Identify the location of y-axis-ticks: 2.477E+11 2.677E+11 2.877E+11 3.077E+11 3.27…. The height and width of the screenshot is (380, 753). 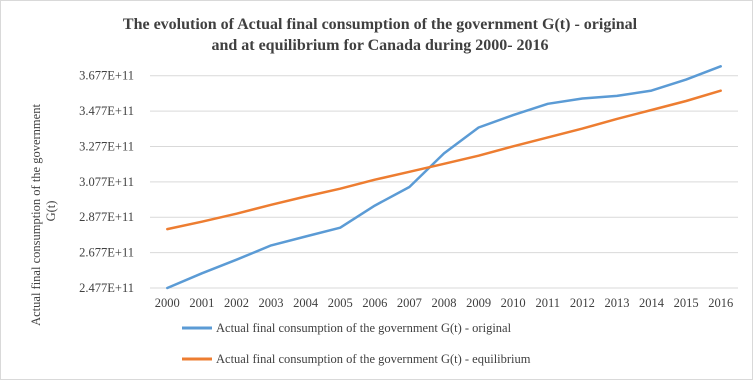
(106, 182).